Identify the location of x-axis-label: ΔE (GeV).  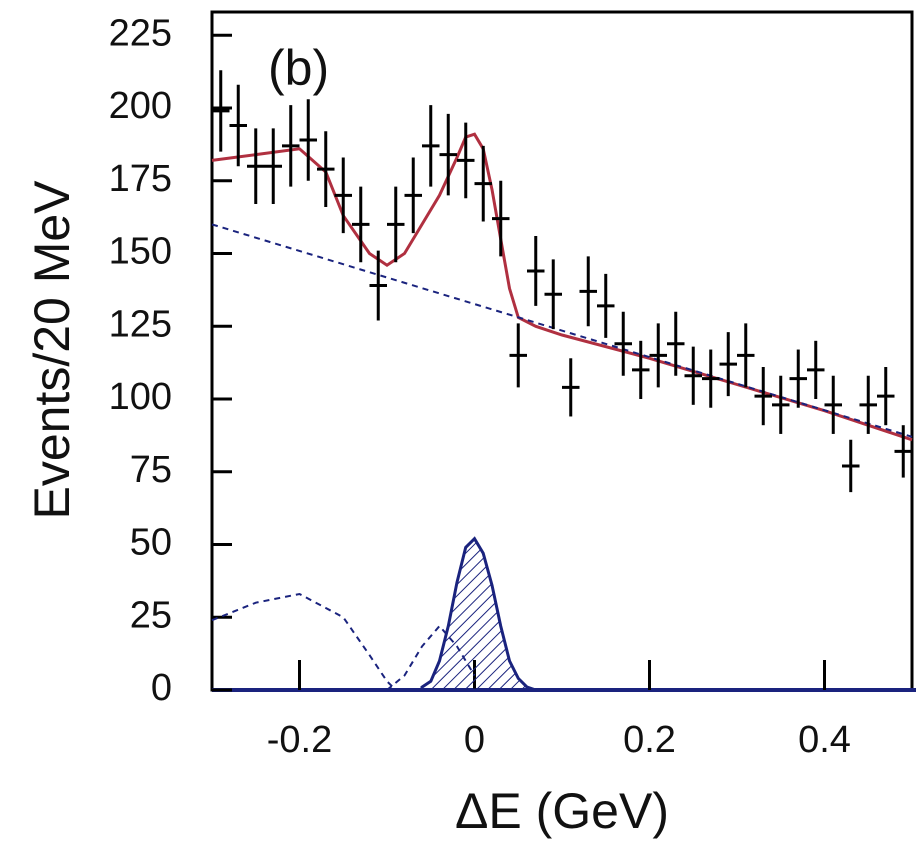
(562, 811).